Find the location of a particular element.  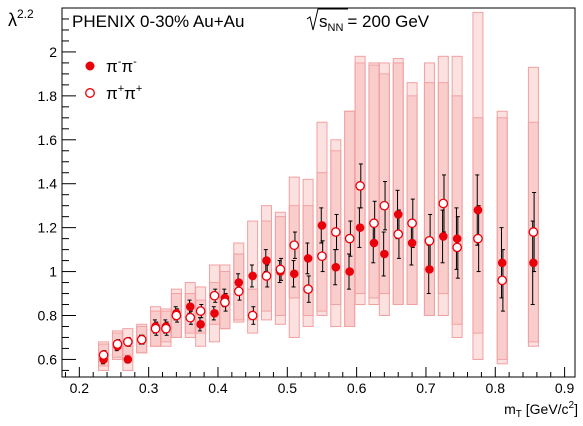

sys-box-s1-p25 is located at coordinates (429, 199).